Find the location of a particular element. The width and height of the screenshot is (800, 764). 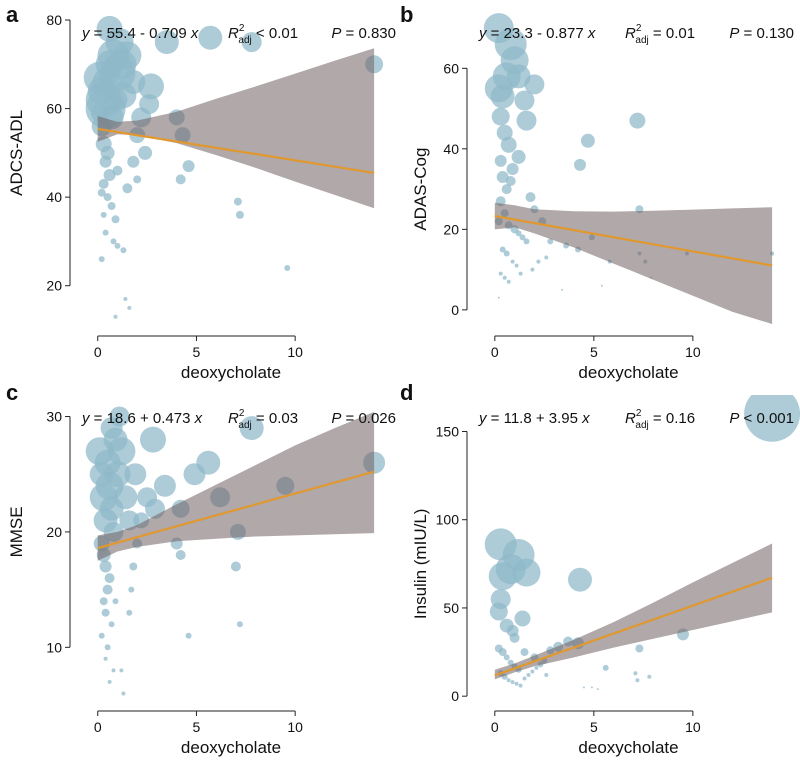

r2-stat: R2 adj = 0.03 is located at coordinates (263, 419).